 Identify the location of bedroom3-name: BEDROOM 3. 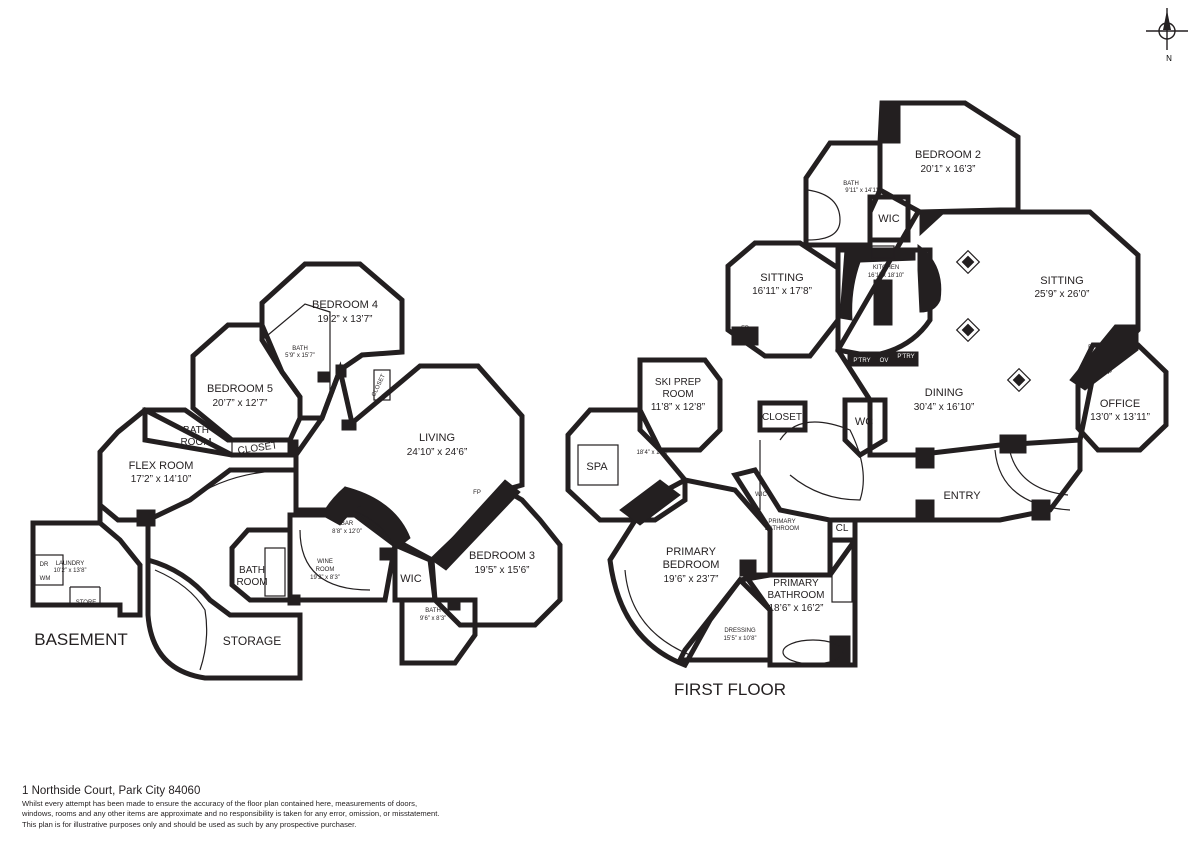
(502, 556).